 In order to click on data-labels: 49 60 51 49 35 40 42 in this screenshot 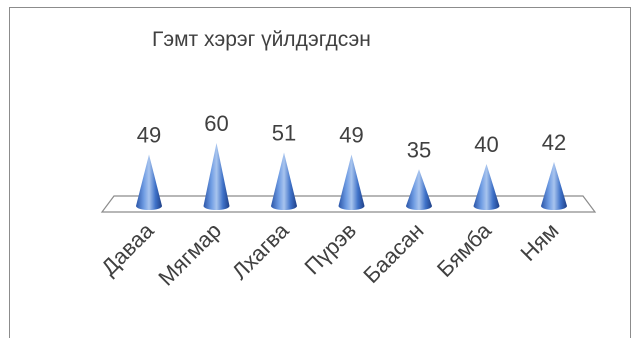, I will do `click(351, 136)`.